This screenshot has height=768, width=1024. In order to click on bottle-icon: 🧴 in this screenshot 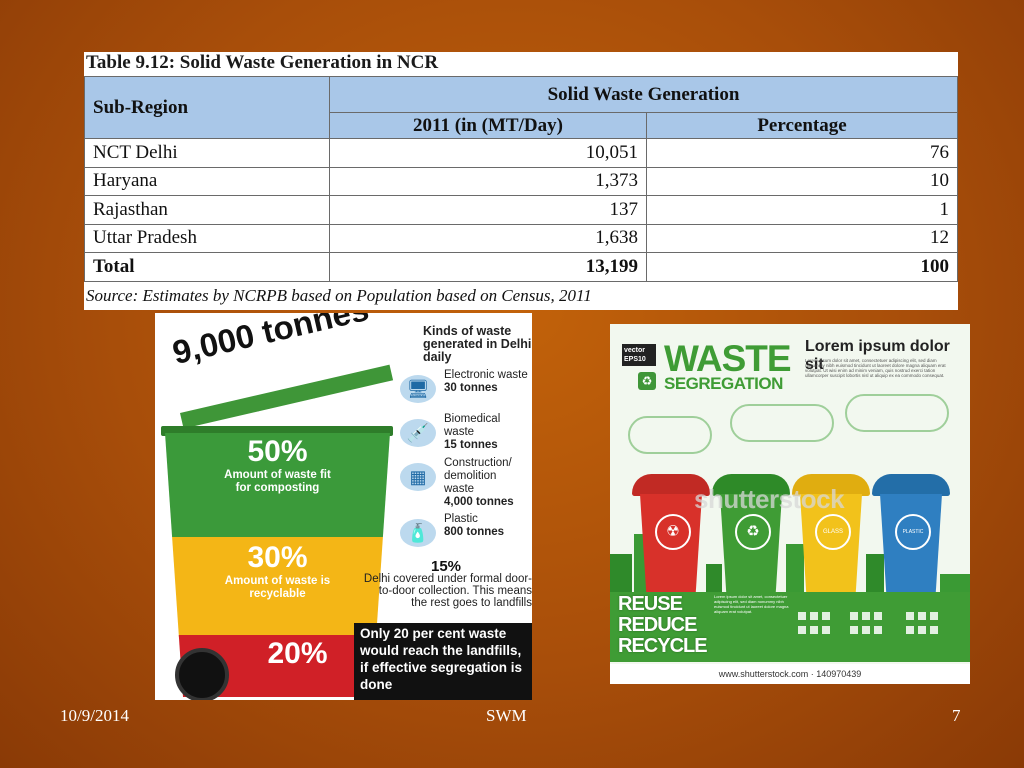, I will do `click(418, 533)`.